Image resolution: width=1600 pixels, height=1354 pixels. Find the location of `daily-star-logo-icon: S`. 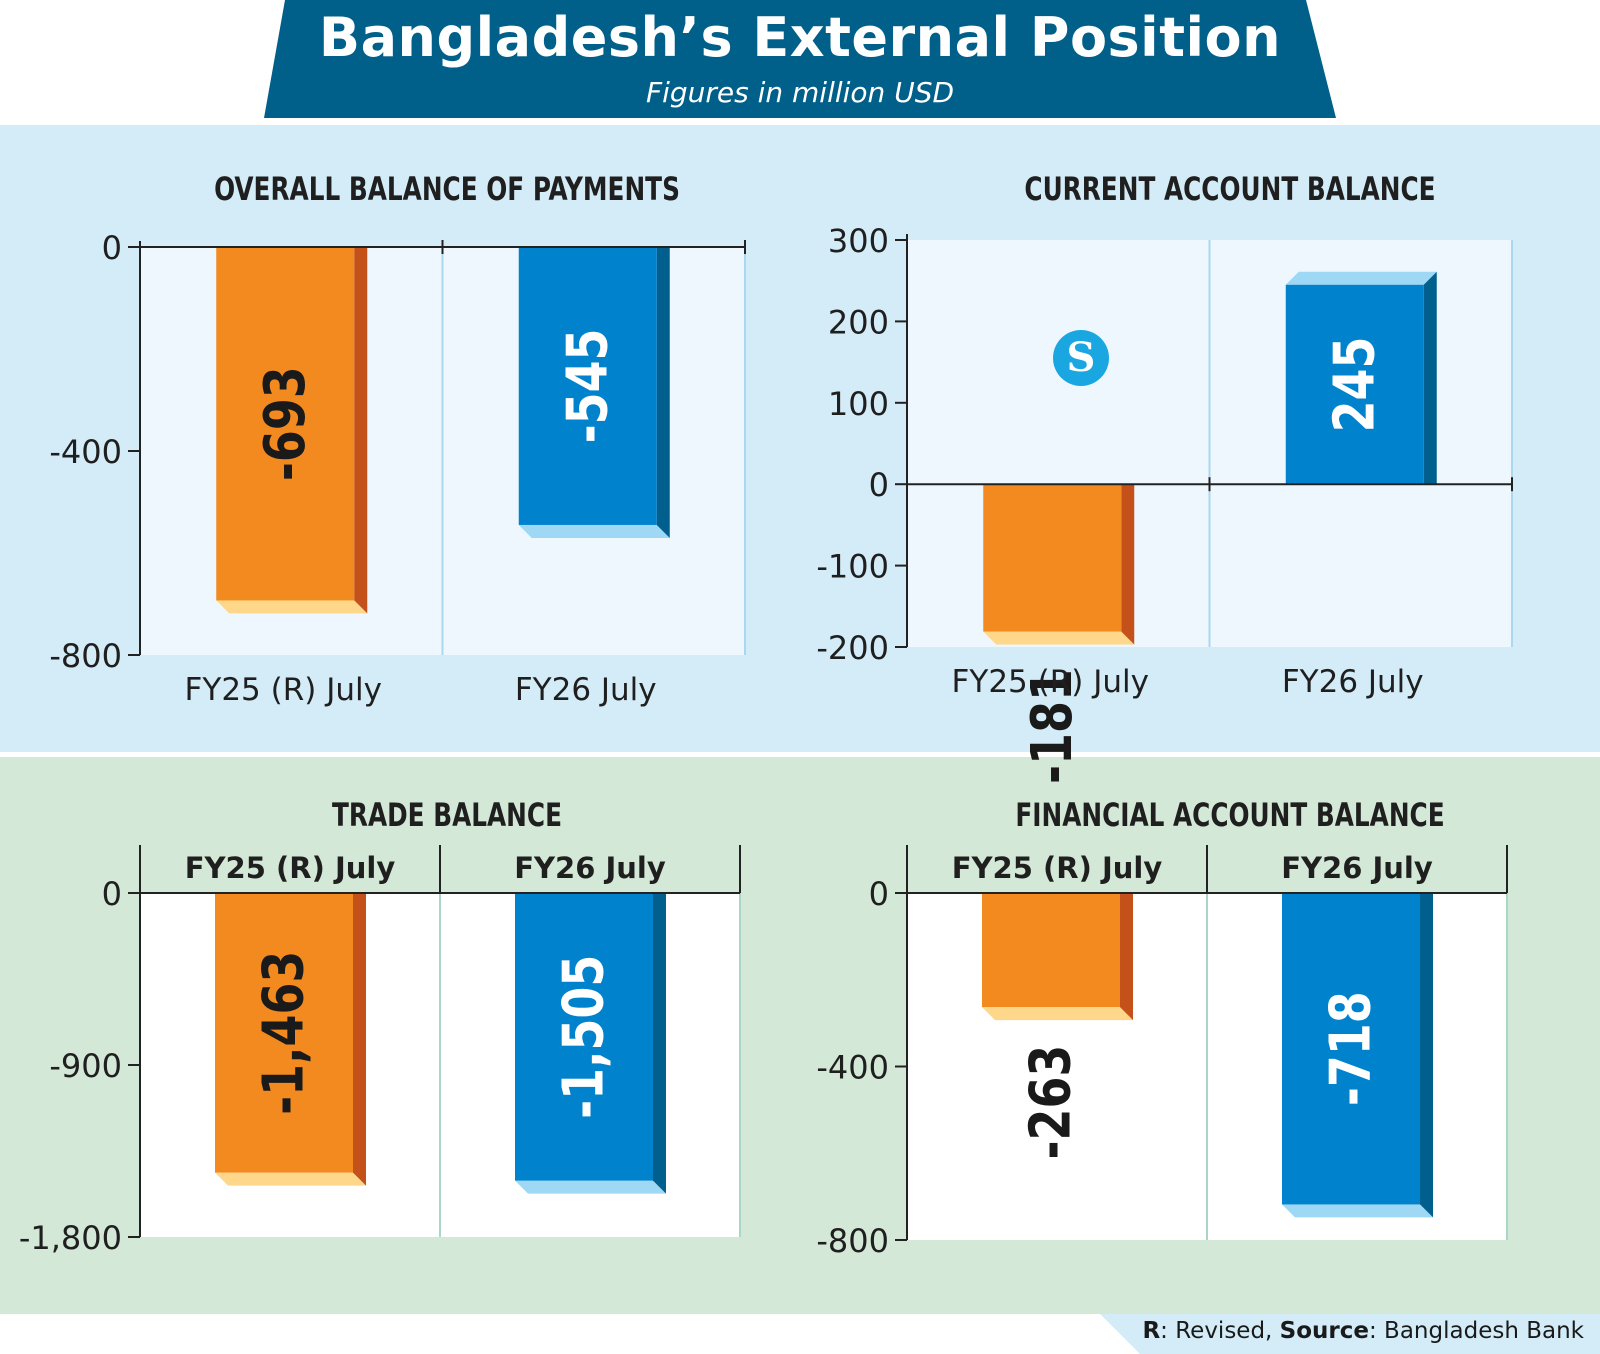

daily-star-logo-icon: S is located at coordinates (1081, 358).